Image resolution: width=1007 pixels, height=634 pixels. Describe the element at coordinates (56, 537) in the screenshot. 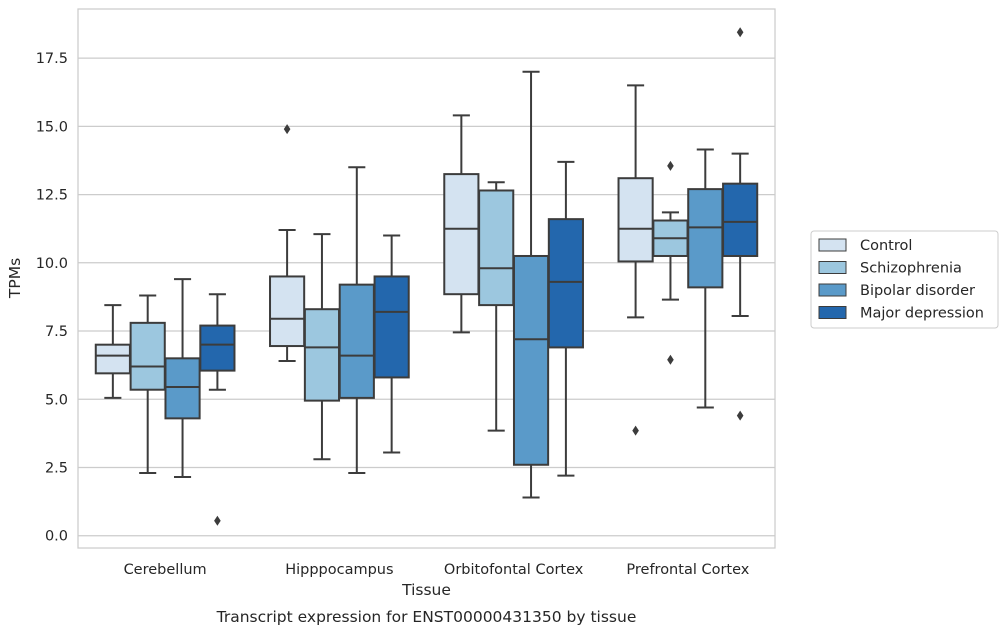

I see `y-tick-label: 0.0` at that location.